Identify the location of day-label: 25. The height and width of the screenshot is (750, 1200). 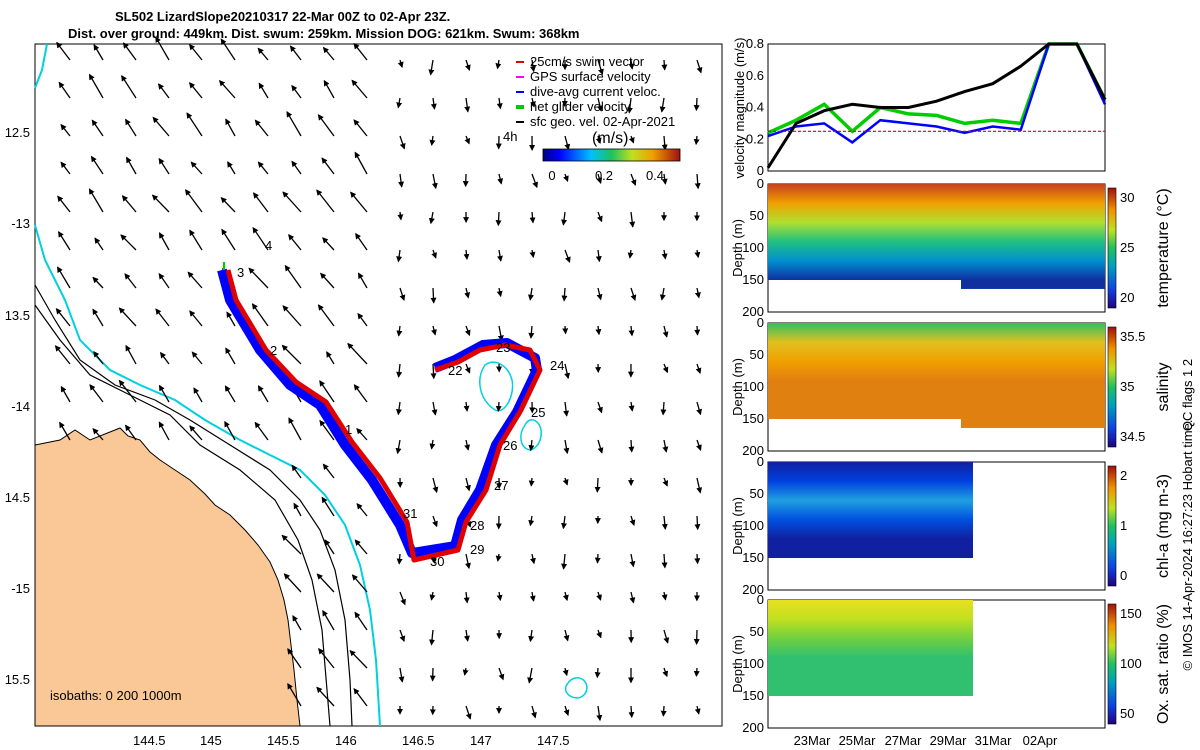
(538, 412).